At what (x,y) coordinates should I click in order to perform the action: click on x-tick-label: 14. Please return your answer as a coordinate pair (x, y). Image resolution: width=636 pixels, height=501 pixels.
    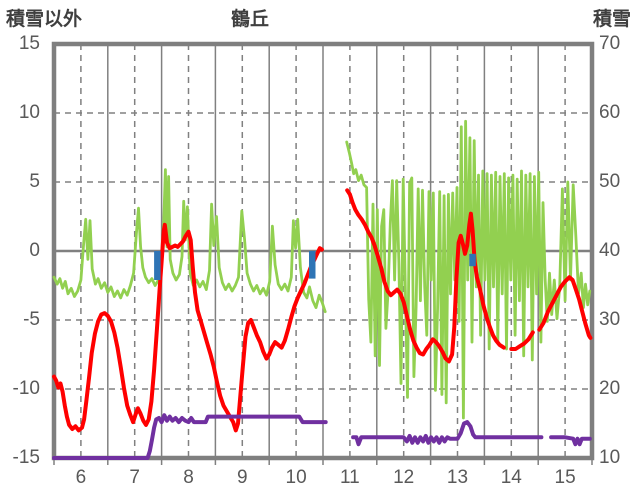
    Looking at the image, I should click on (511, 477).